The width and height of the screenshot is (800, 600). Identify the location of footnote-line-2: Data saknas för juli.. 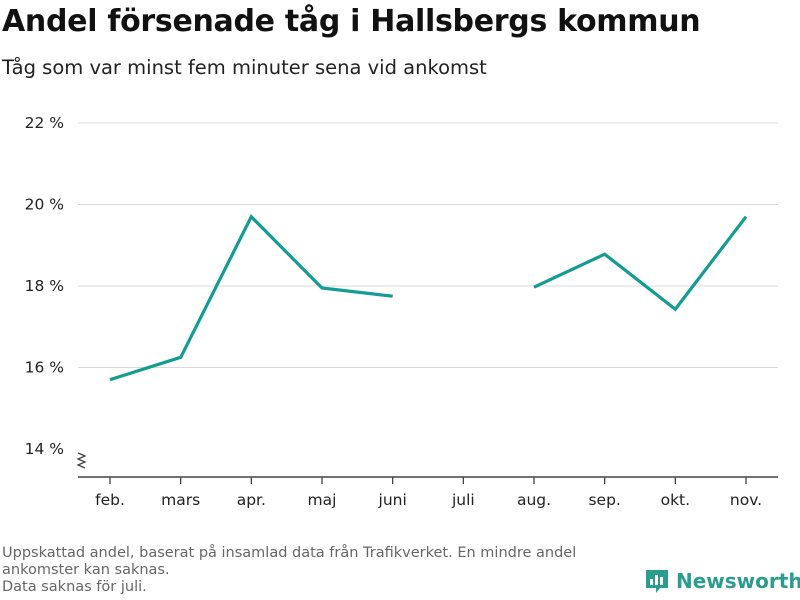
(74, 587).